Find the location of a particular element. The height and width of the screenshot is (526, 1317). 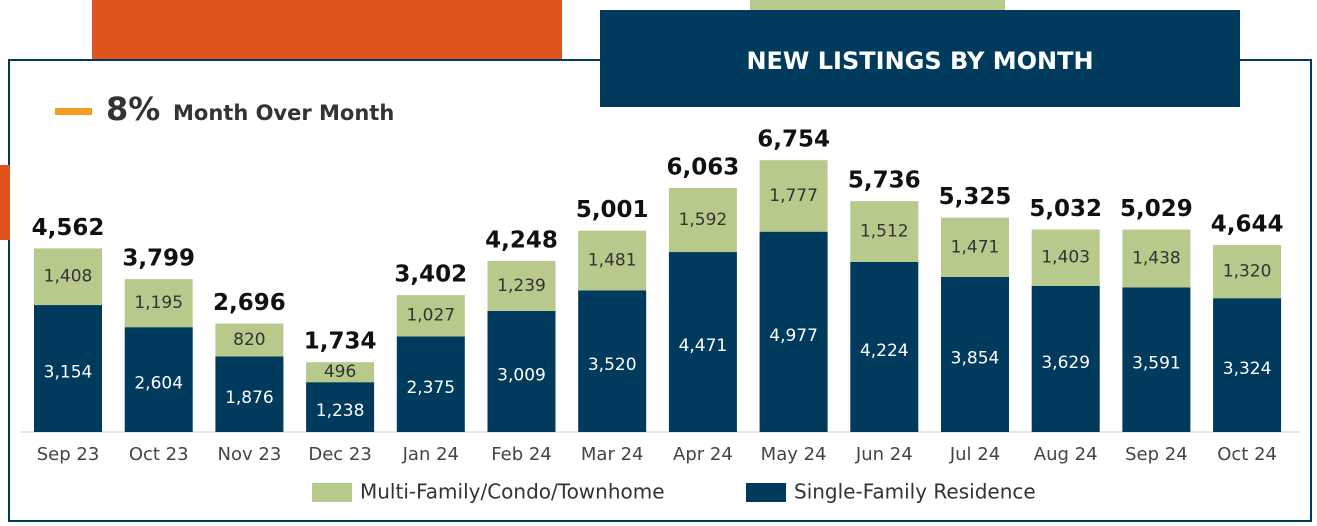

total-label: 3,799 is located at coordinates (158, 259).